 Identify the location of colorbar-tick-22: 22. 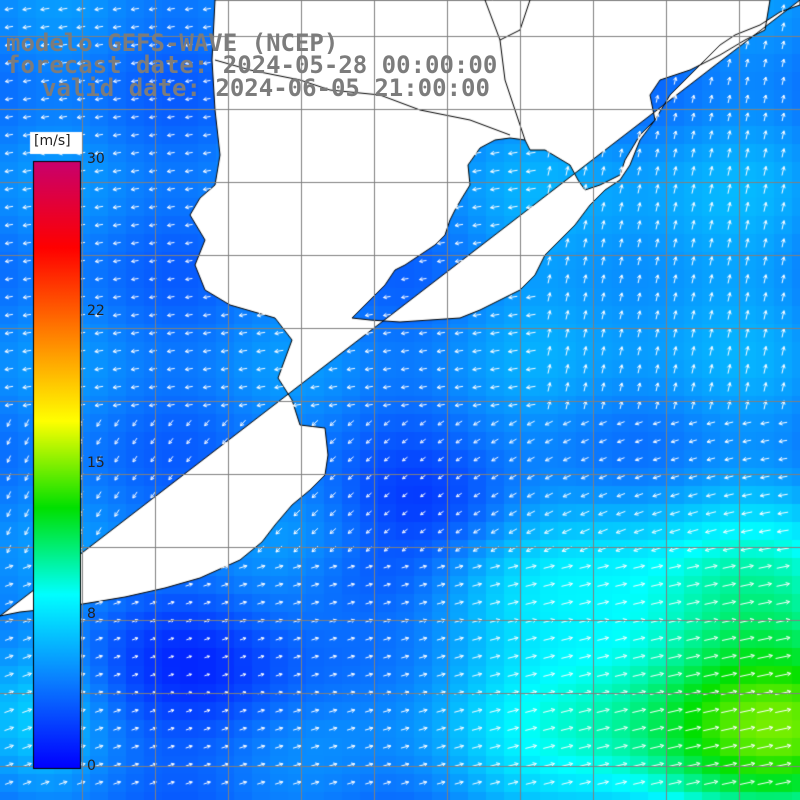
(96, 311).